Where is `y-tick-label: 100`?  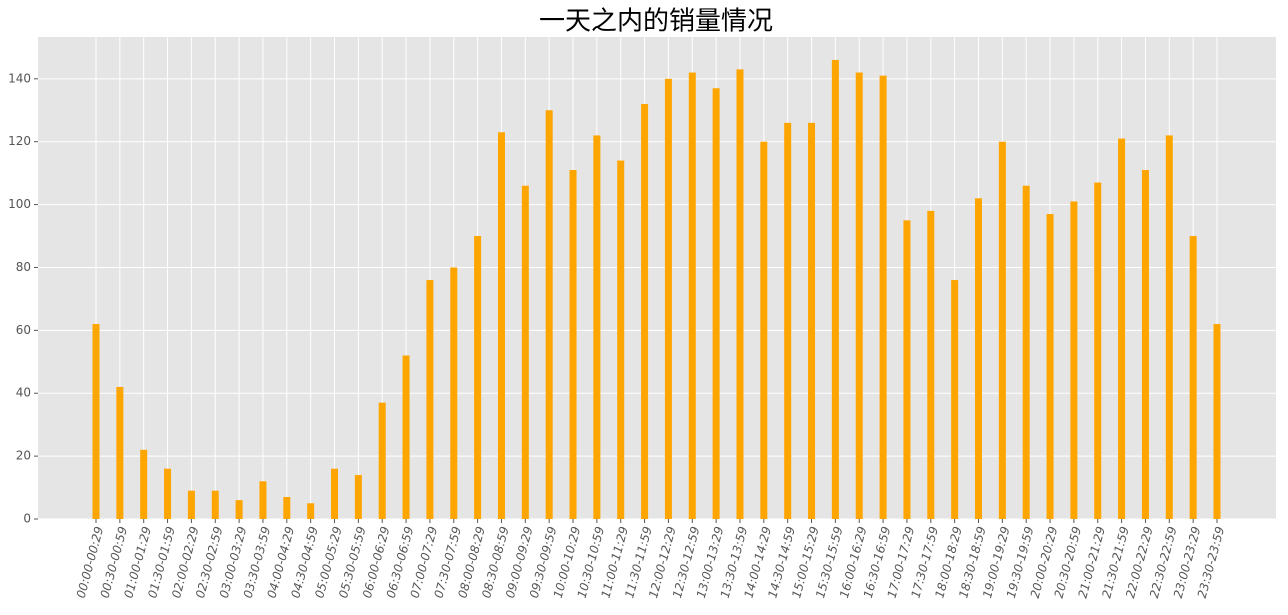
y-tick-label: 100 is located at coordinates (19, 204).